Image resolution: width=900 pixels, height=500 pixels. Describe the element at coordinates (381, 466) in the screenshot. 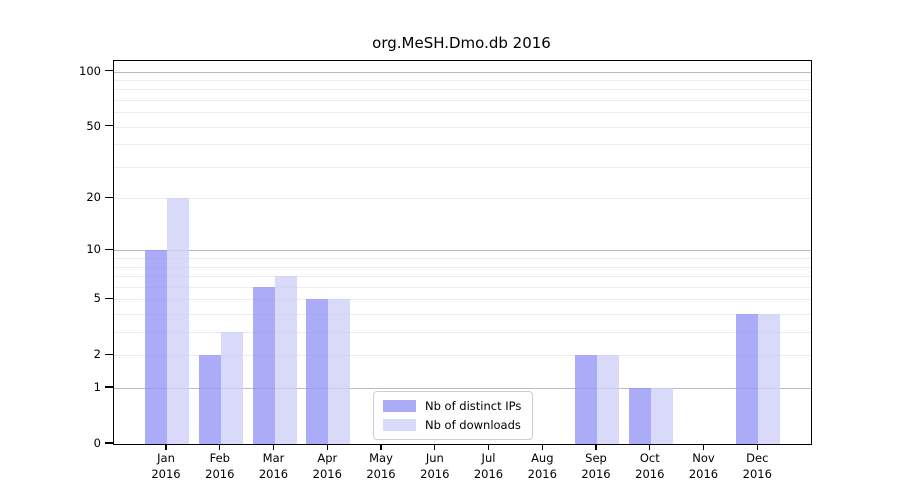

I see `x-tick-label: May 2016` at that location.